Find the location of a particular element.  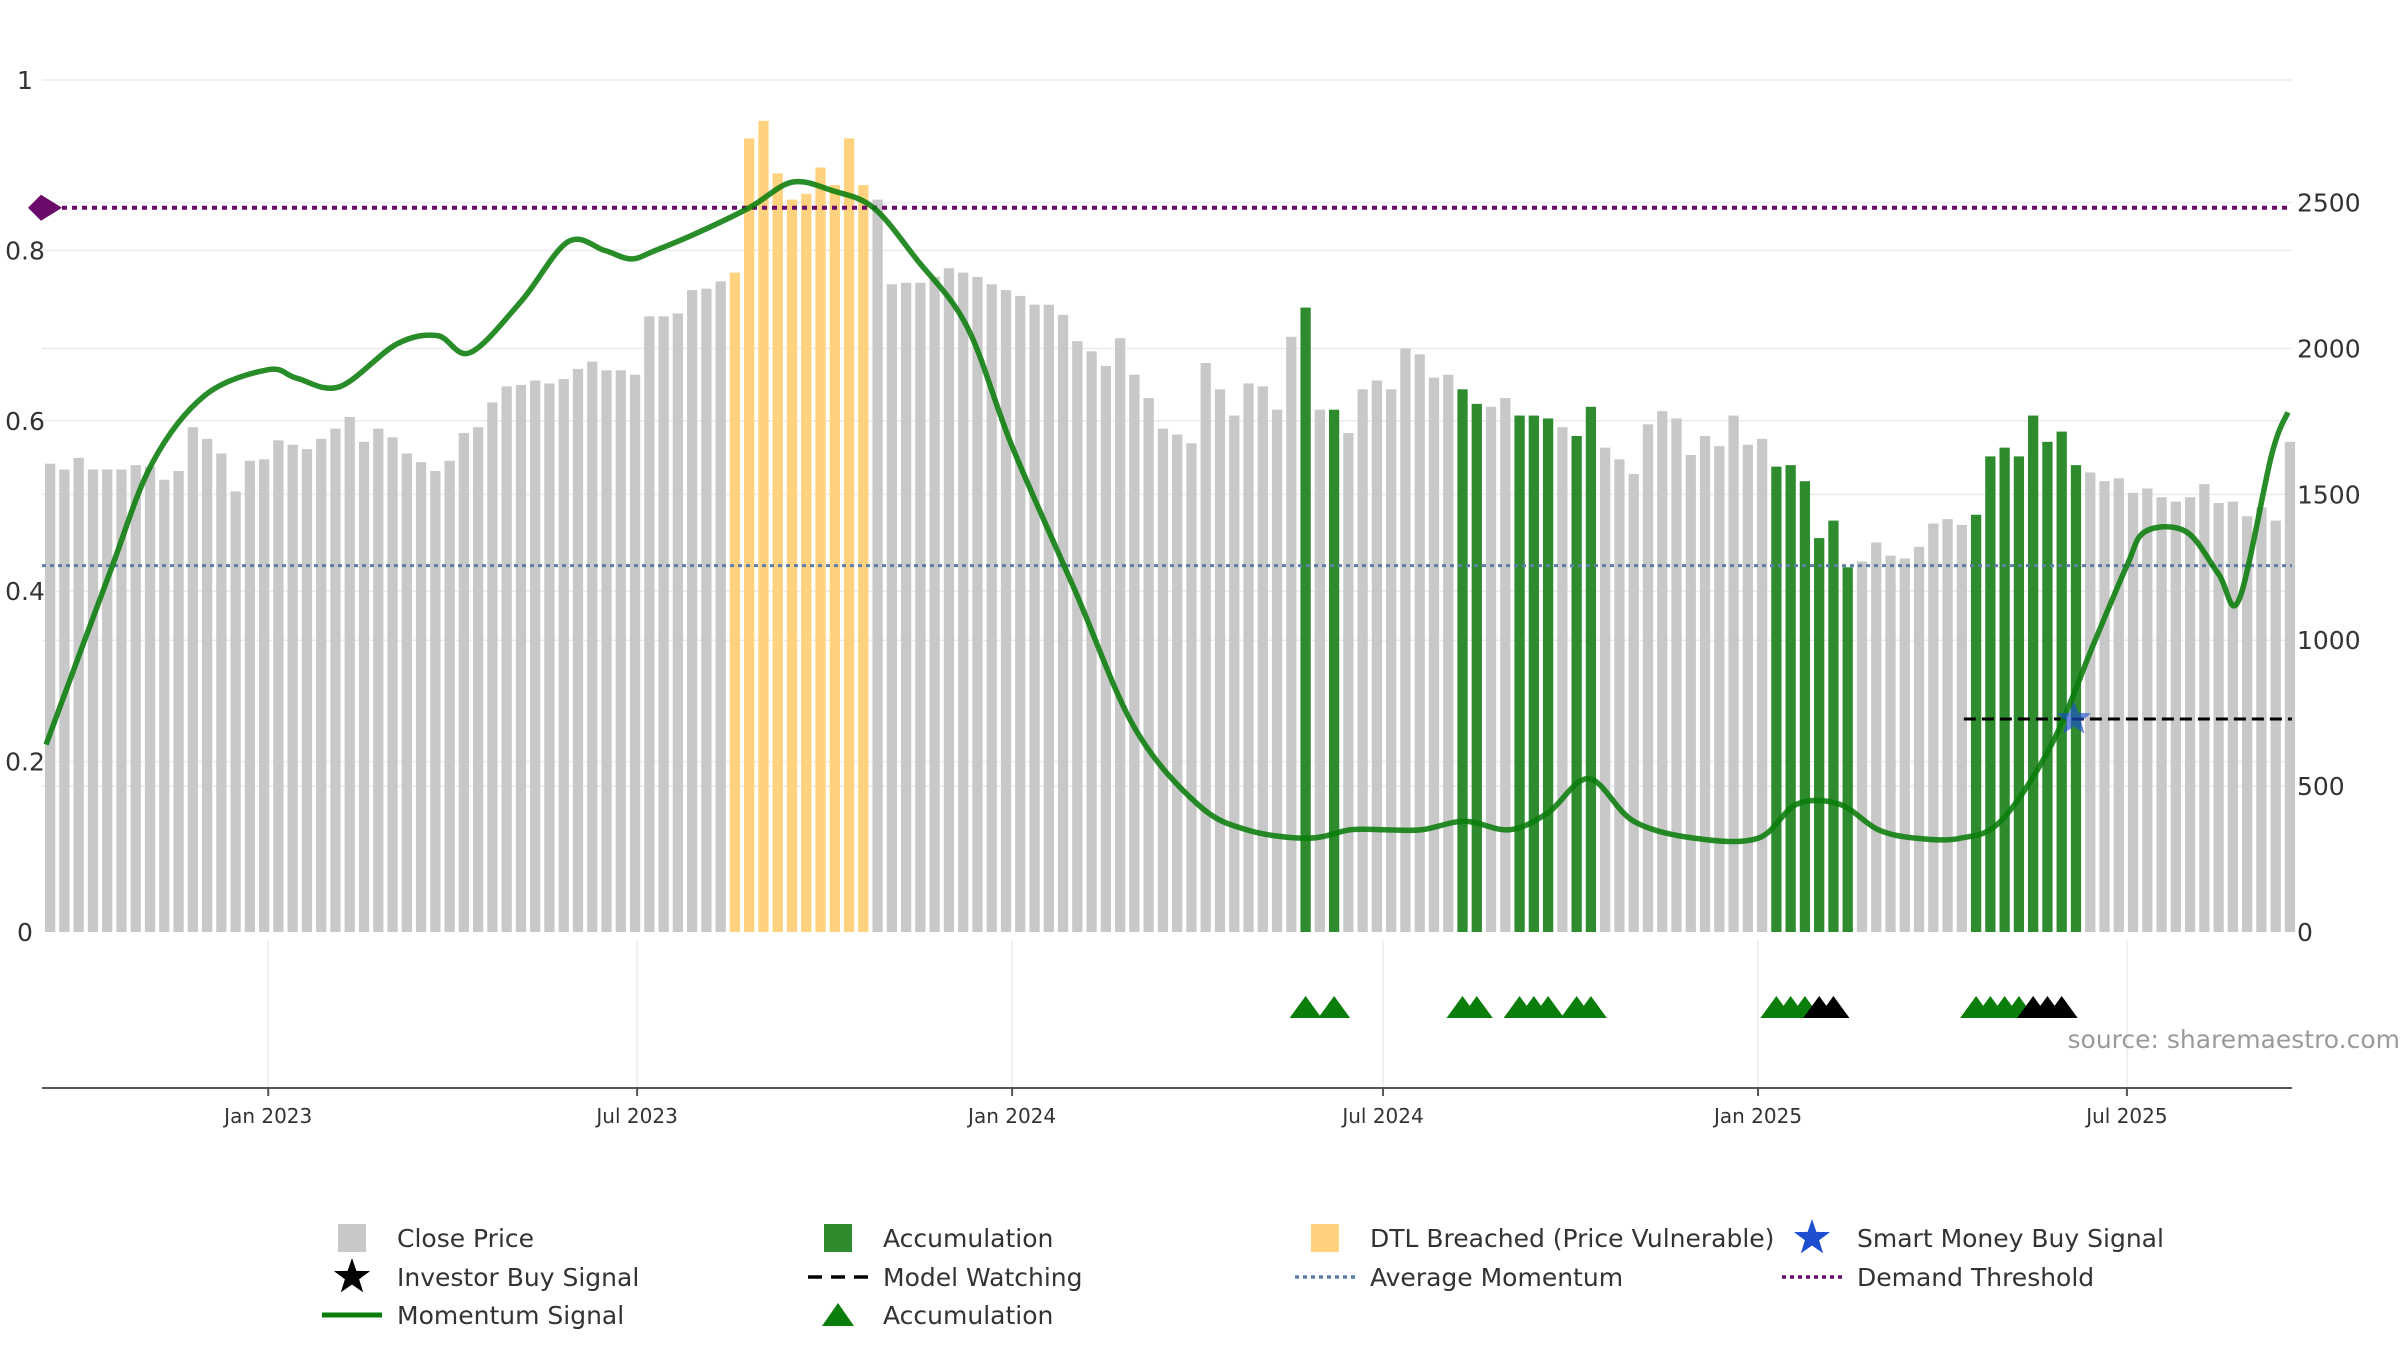

right-tick-label: 1000 is located at coordinates (2329, 640).